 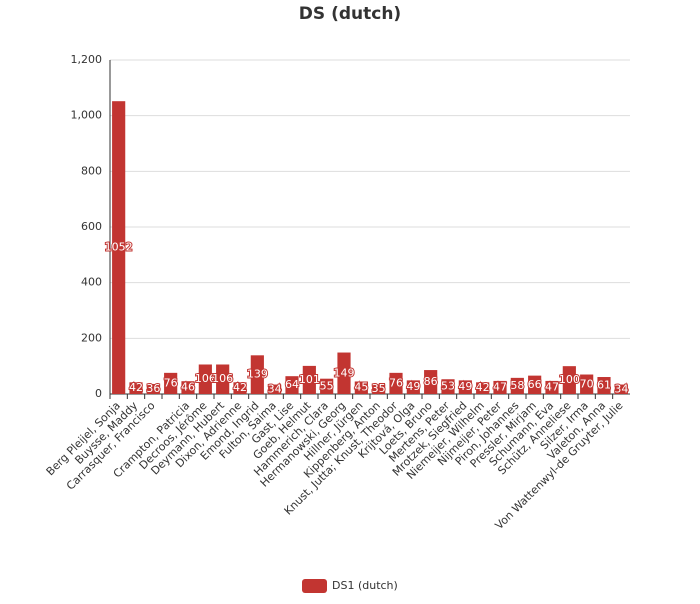 I want to click on y-tick-label: 600, so click(x=91, y=226).